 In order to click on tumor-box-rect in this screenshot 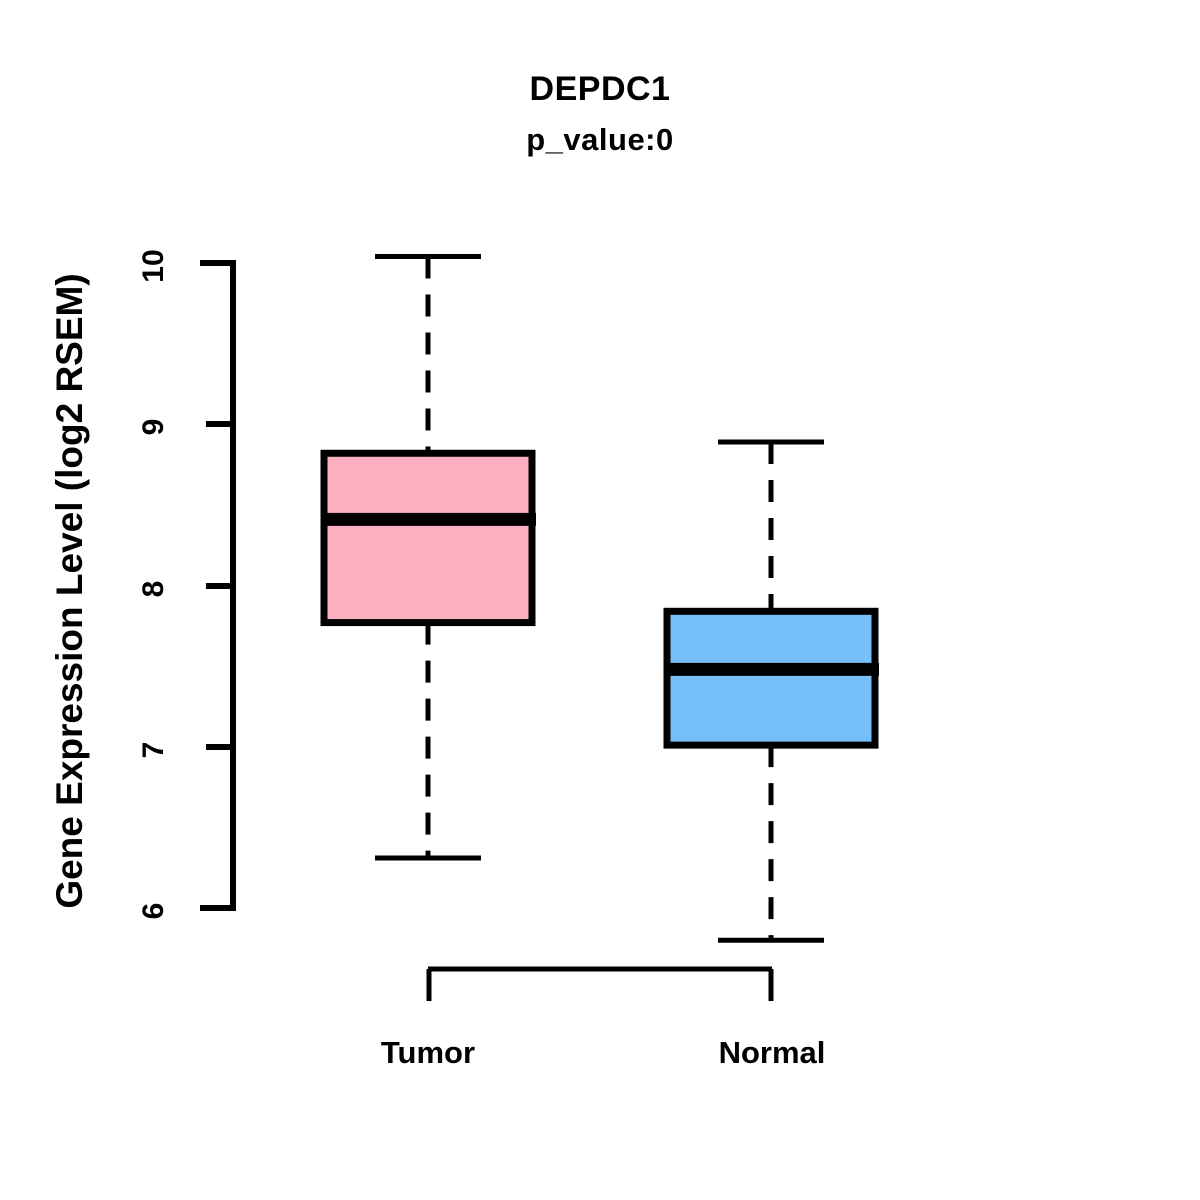, I will do `click(428, 538)`.